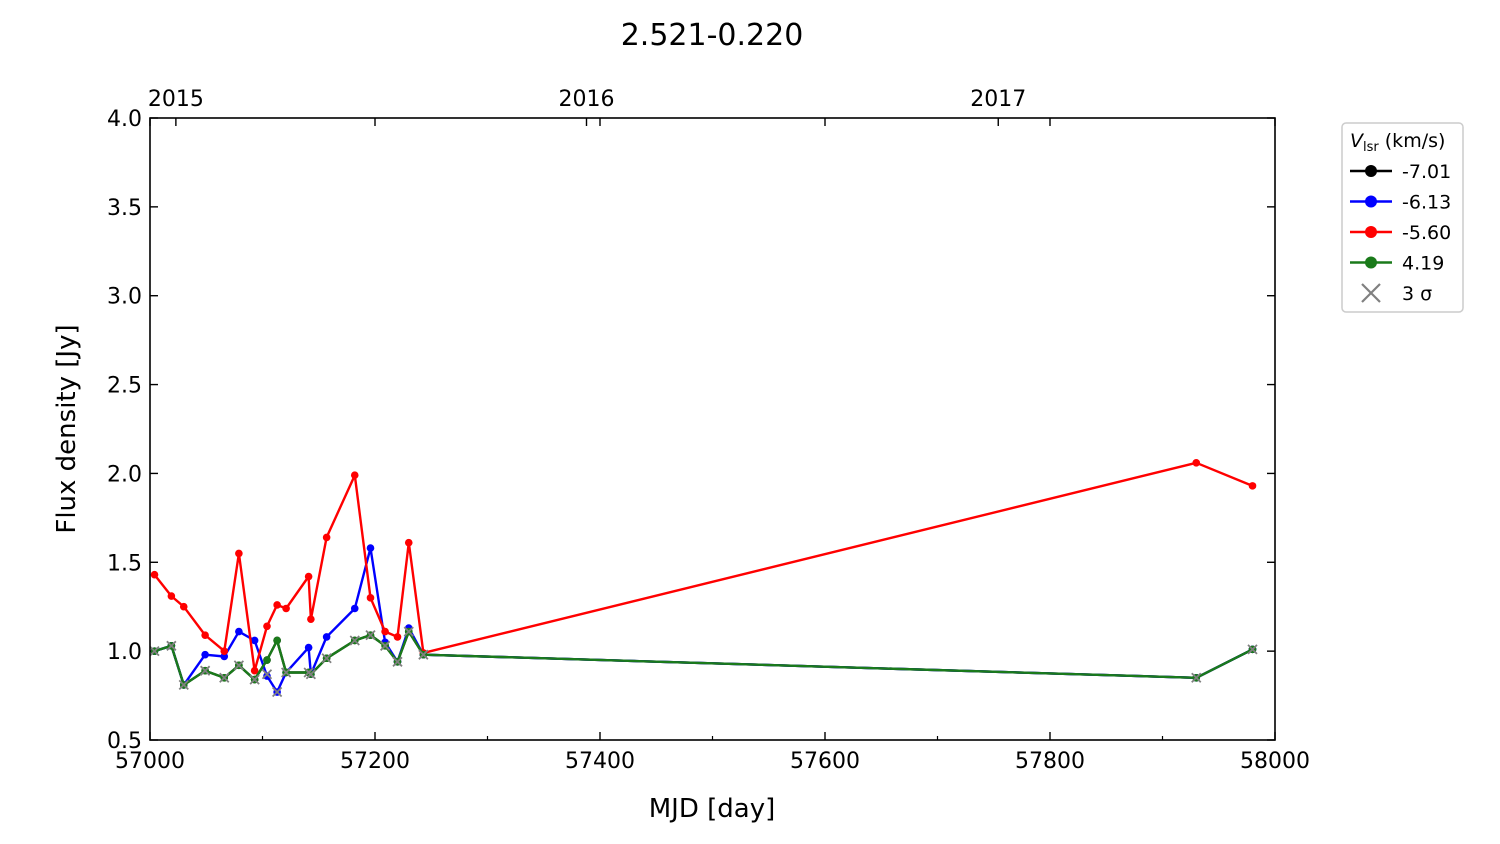 This screenshot has height=844, width=1500. What do you see at coordinates (1423, 264) in the screenshot?
I see `legend-label: 4.19` at bounding box center [1423, 264].